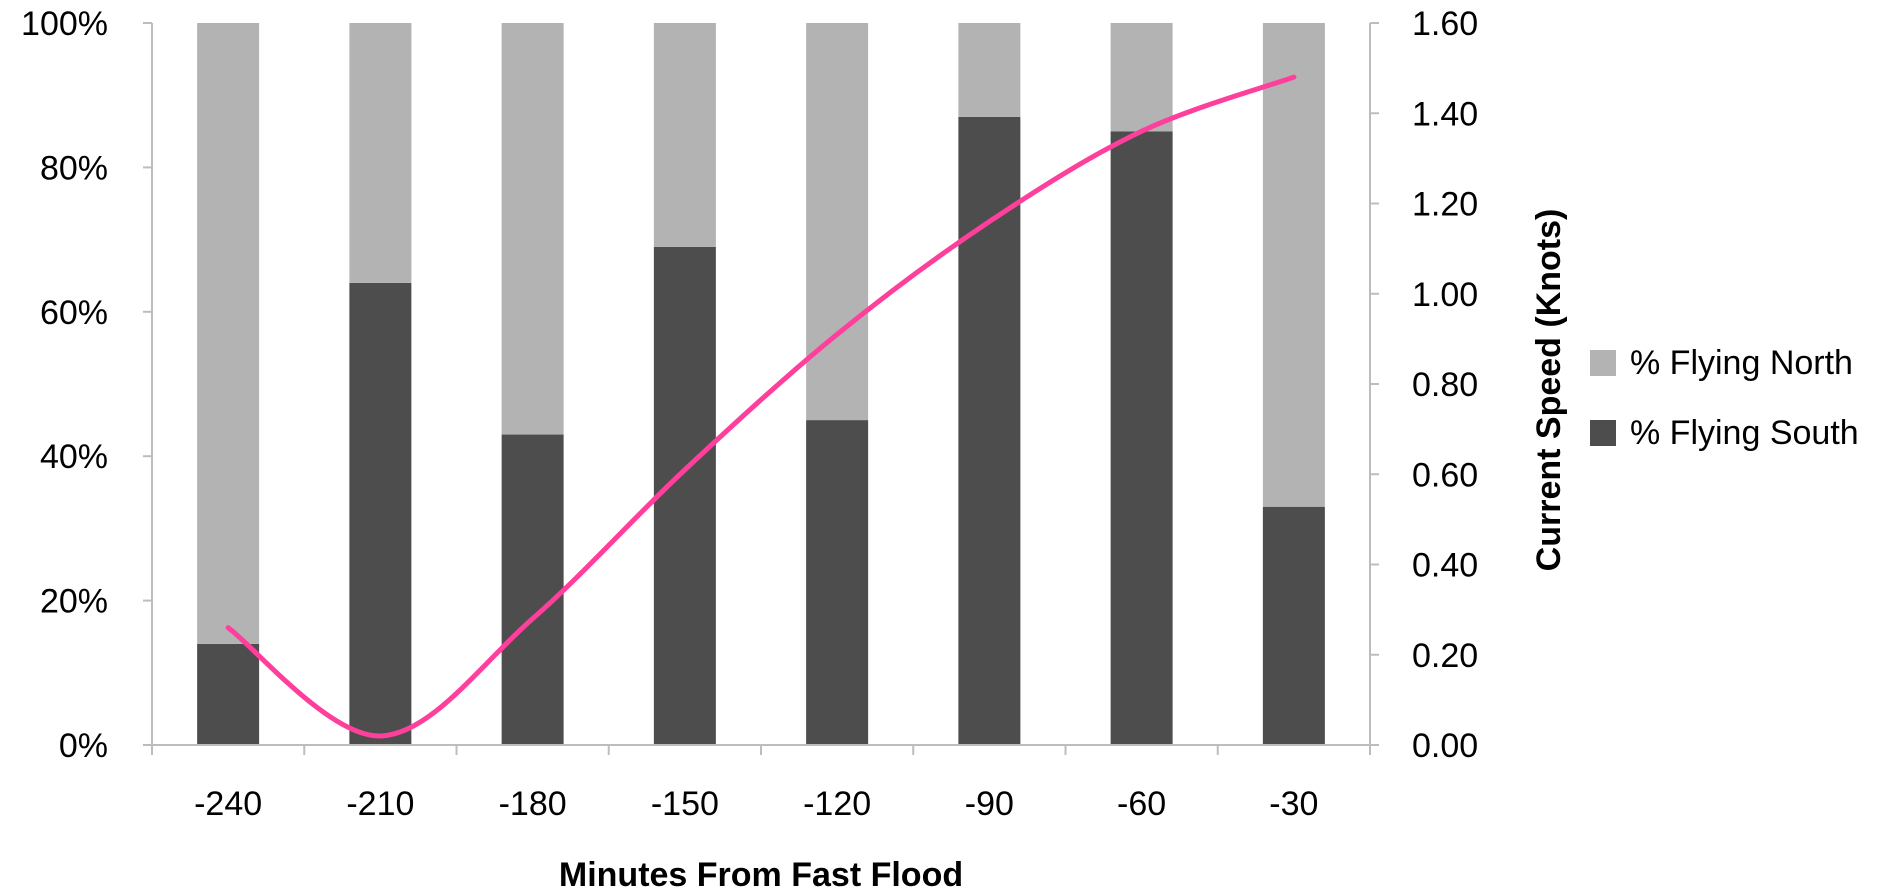 This screenshot has width=1903, height=892. Describe the element at coordinates (74, 602) in the screenshot. I see `left-tick-label: 20%` at that location.